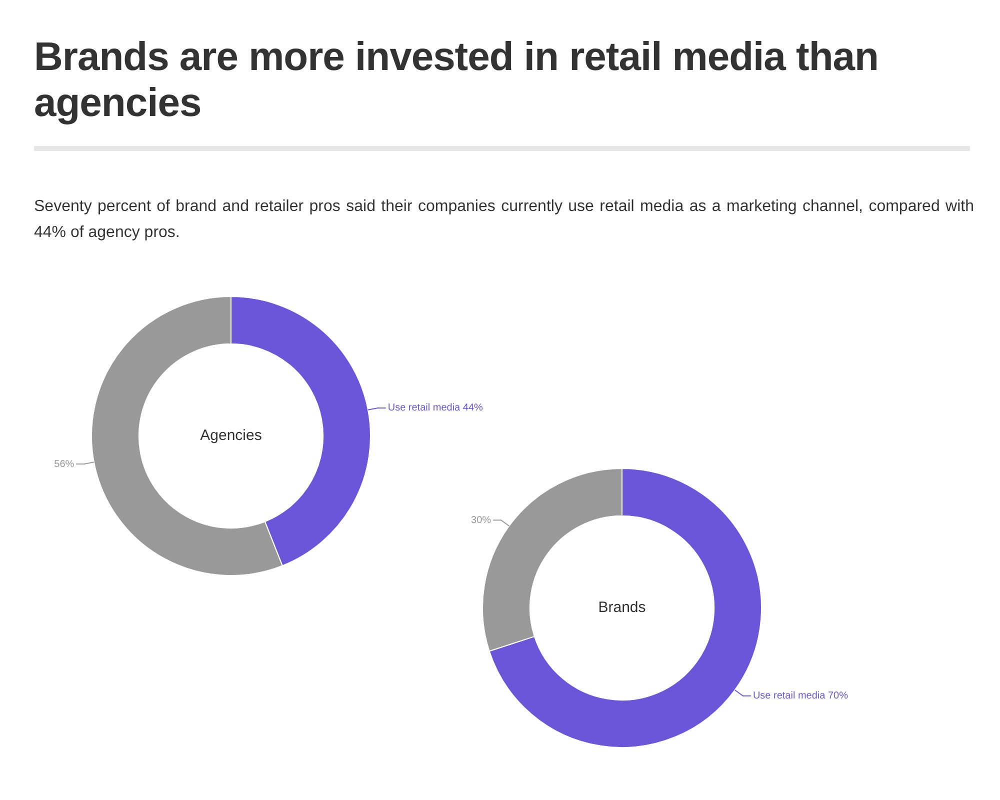  I want to click on slice-label: Use retail media 70%, so click(800, 696).